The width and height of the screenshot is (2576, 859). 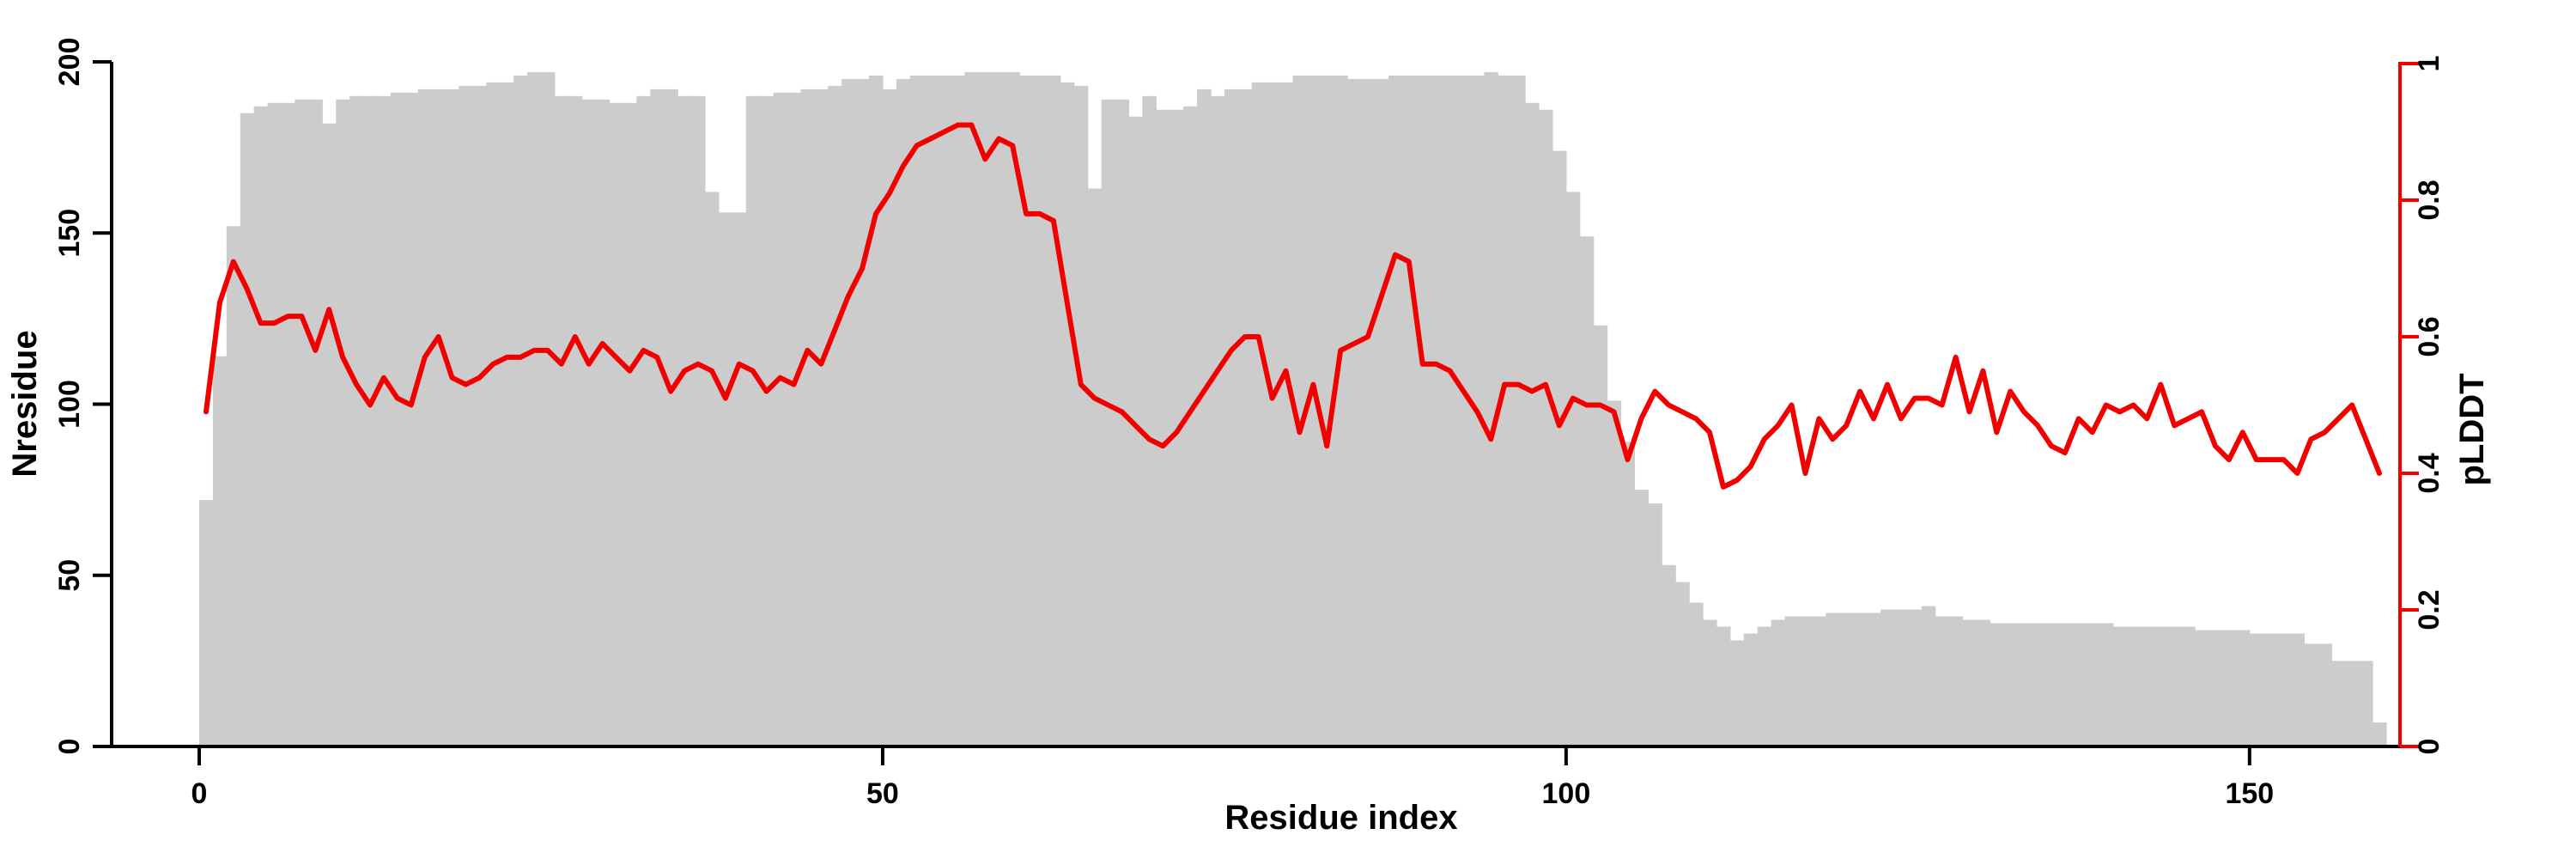 I want to click on right-y-axis: 0 0.2 0.4 0.6 0.8 1 pLDDT, so click(x=2444, y=406).